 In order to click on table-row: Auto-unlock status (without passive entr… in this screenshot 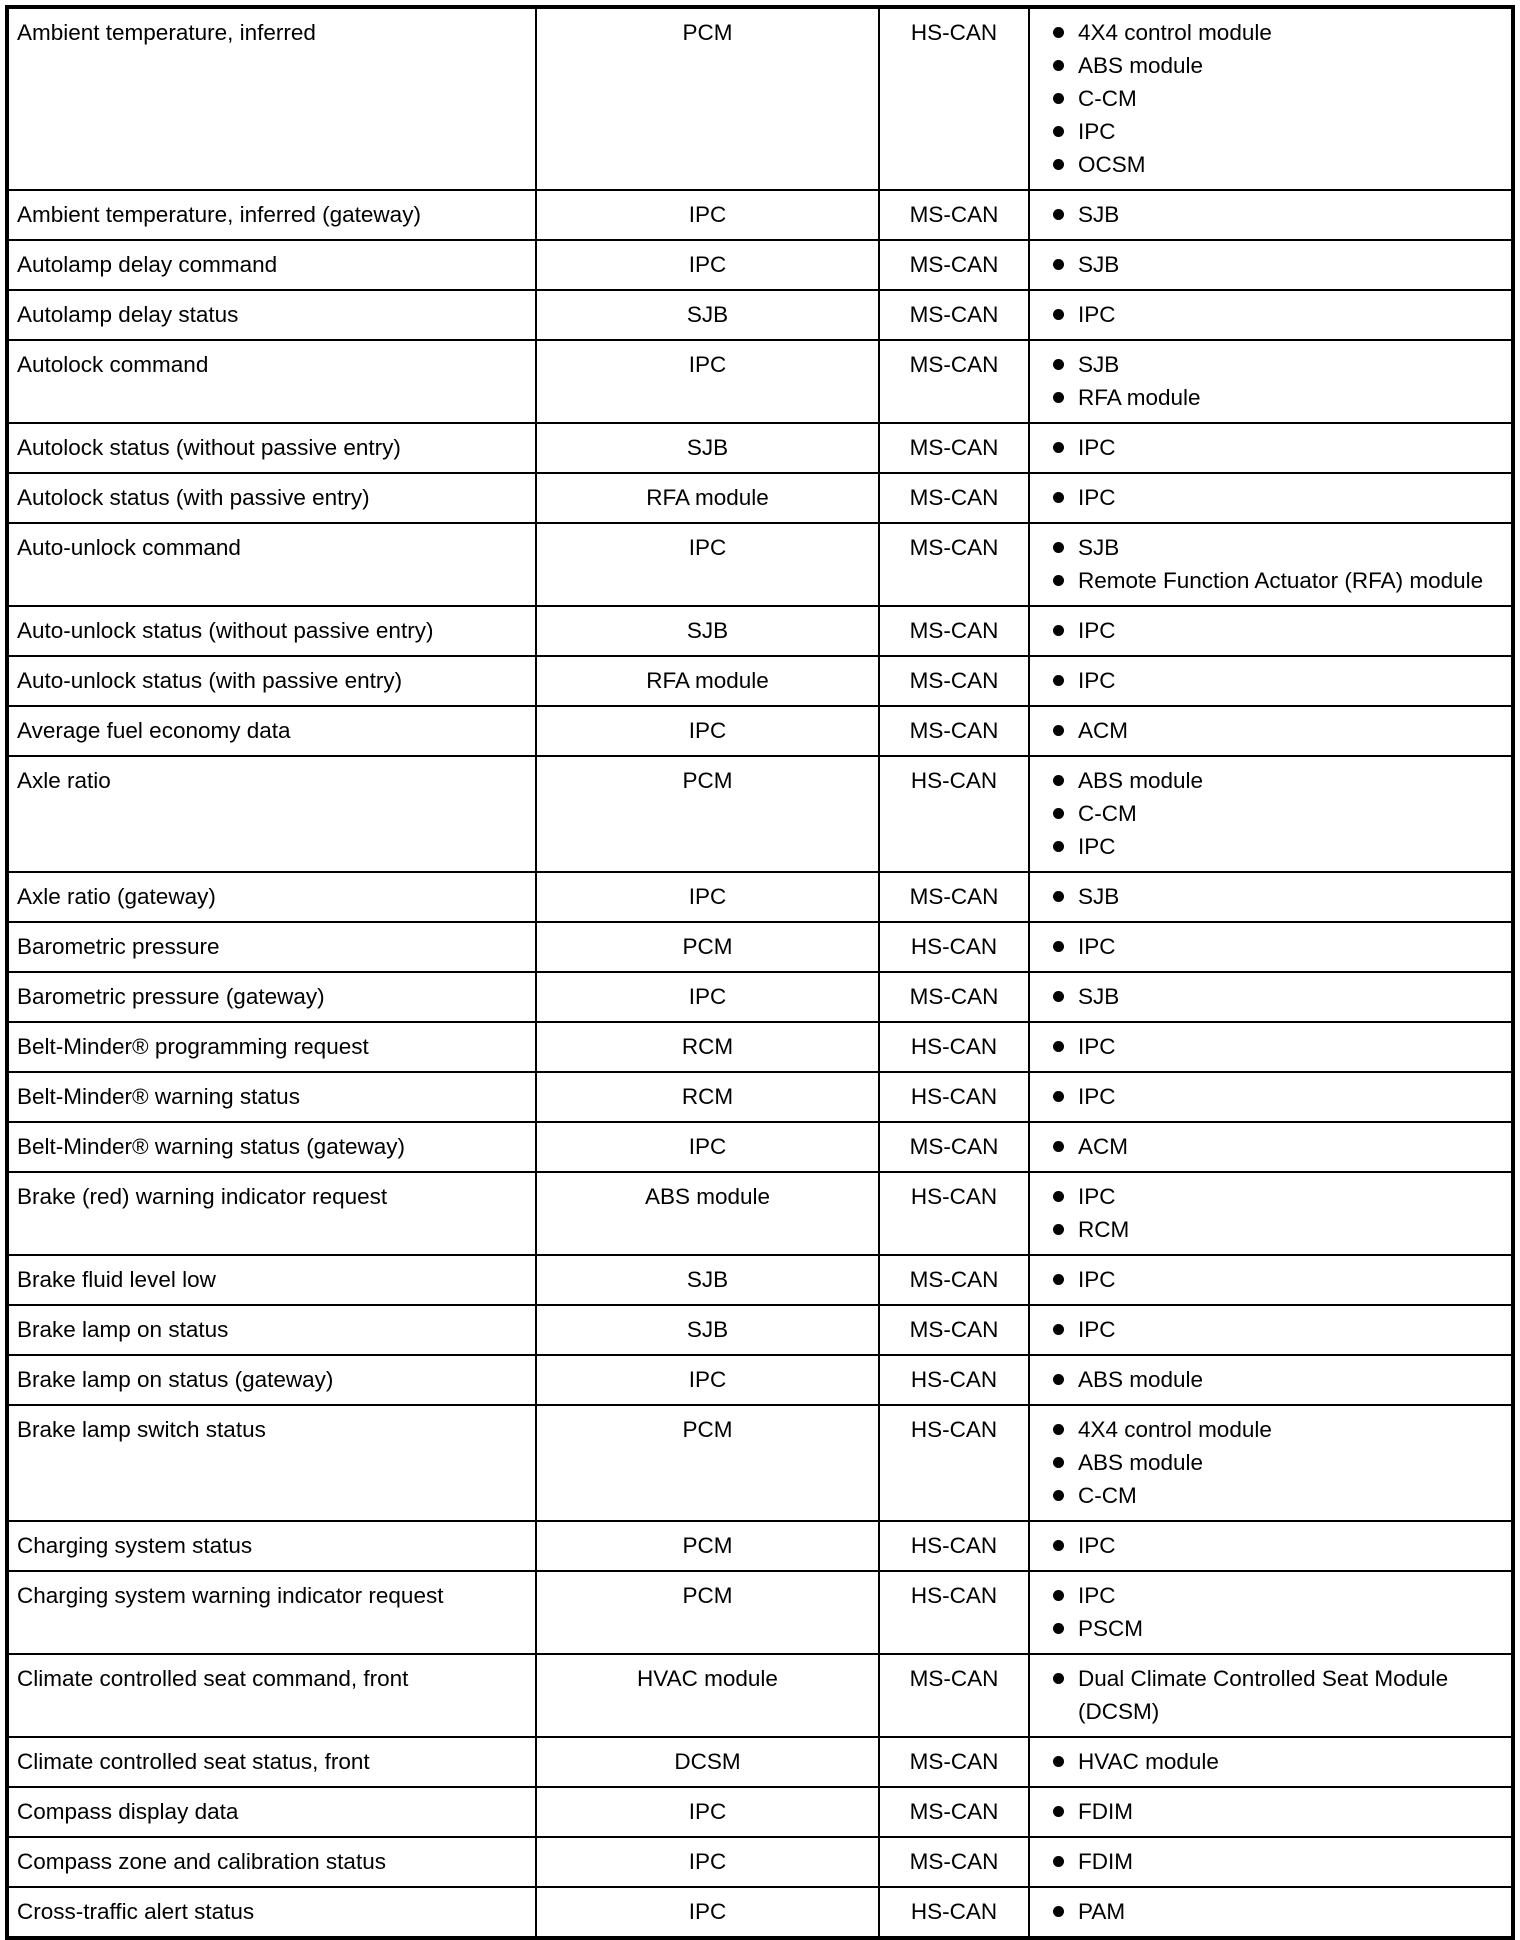, I will do `click(760, 631)`.